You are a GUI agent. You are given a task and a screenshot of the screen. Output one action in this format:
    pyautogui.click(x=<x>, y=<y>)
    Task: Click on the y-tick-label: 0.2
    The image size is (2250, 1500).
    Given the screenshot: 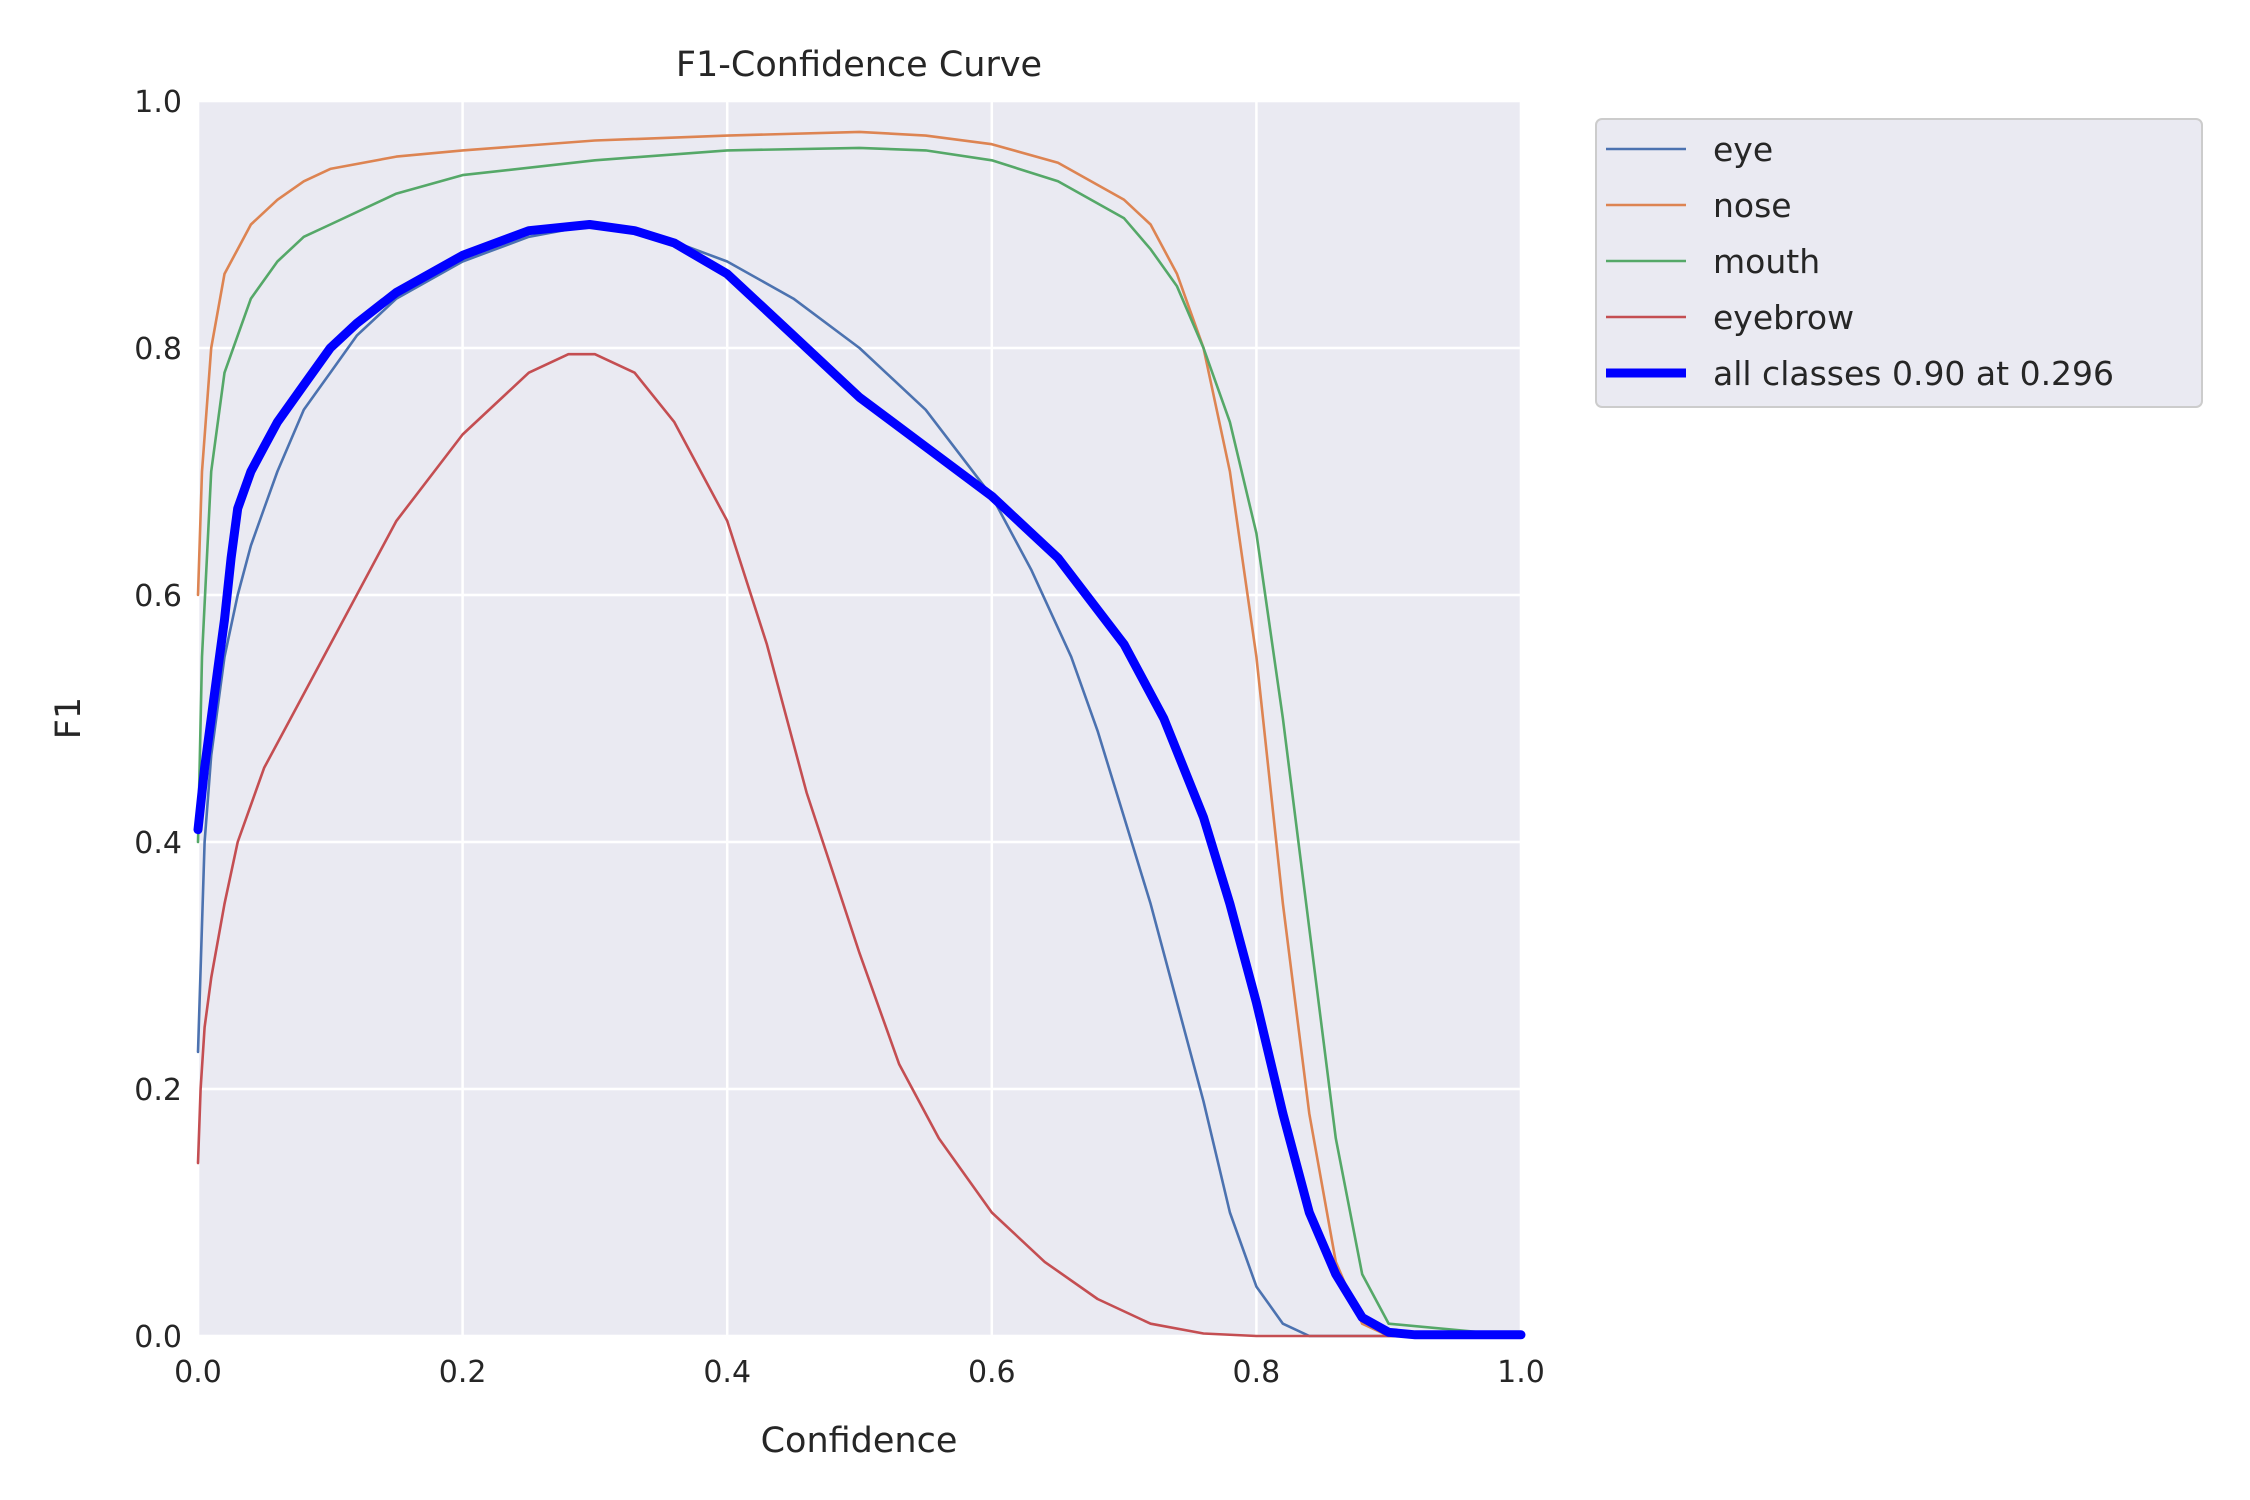 What is the action you would take?
    pyautogui.click(x=158, y=1090)
    